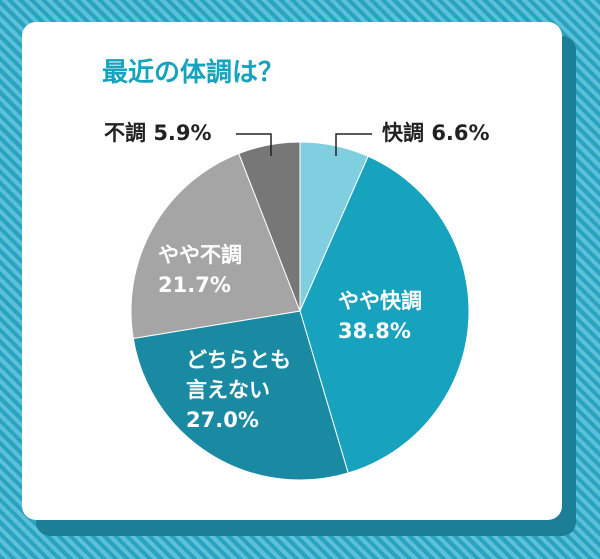  What do you see at coordinates (182, 133) in the screenshot?
I see `value-label: 5.9%` at bounding box center [182, 133].